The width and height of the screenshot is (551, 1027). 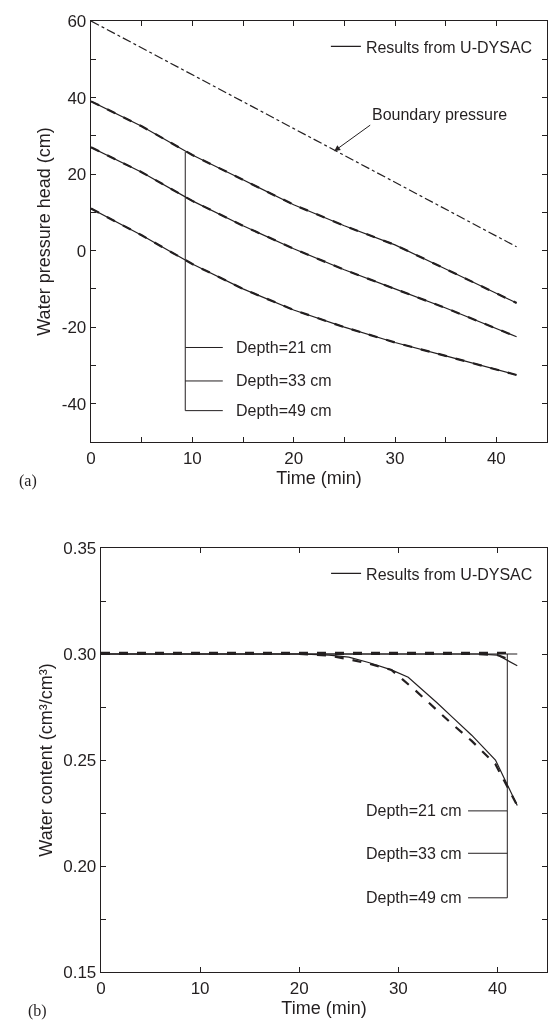 I want to click on y-tick-label: 20, so click(x=77, y=175).